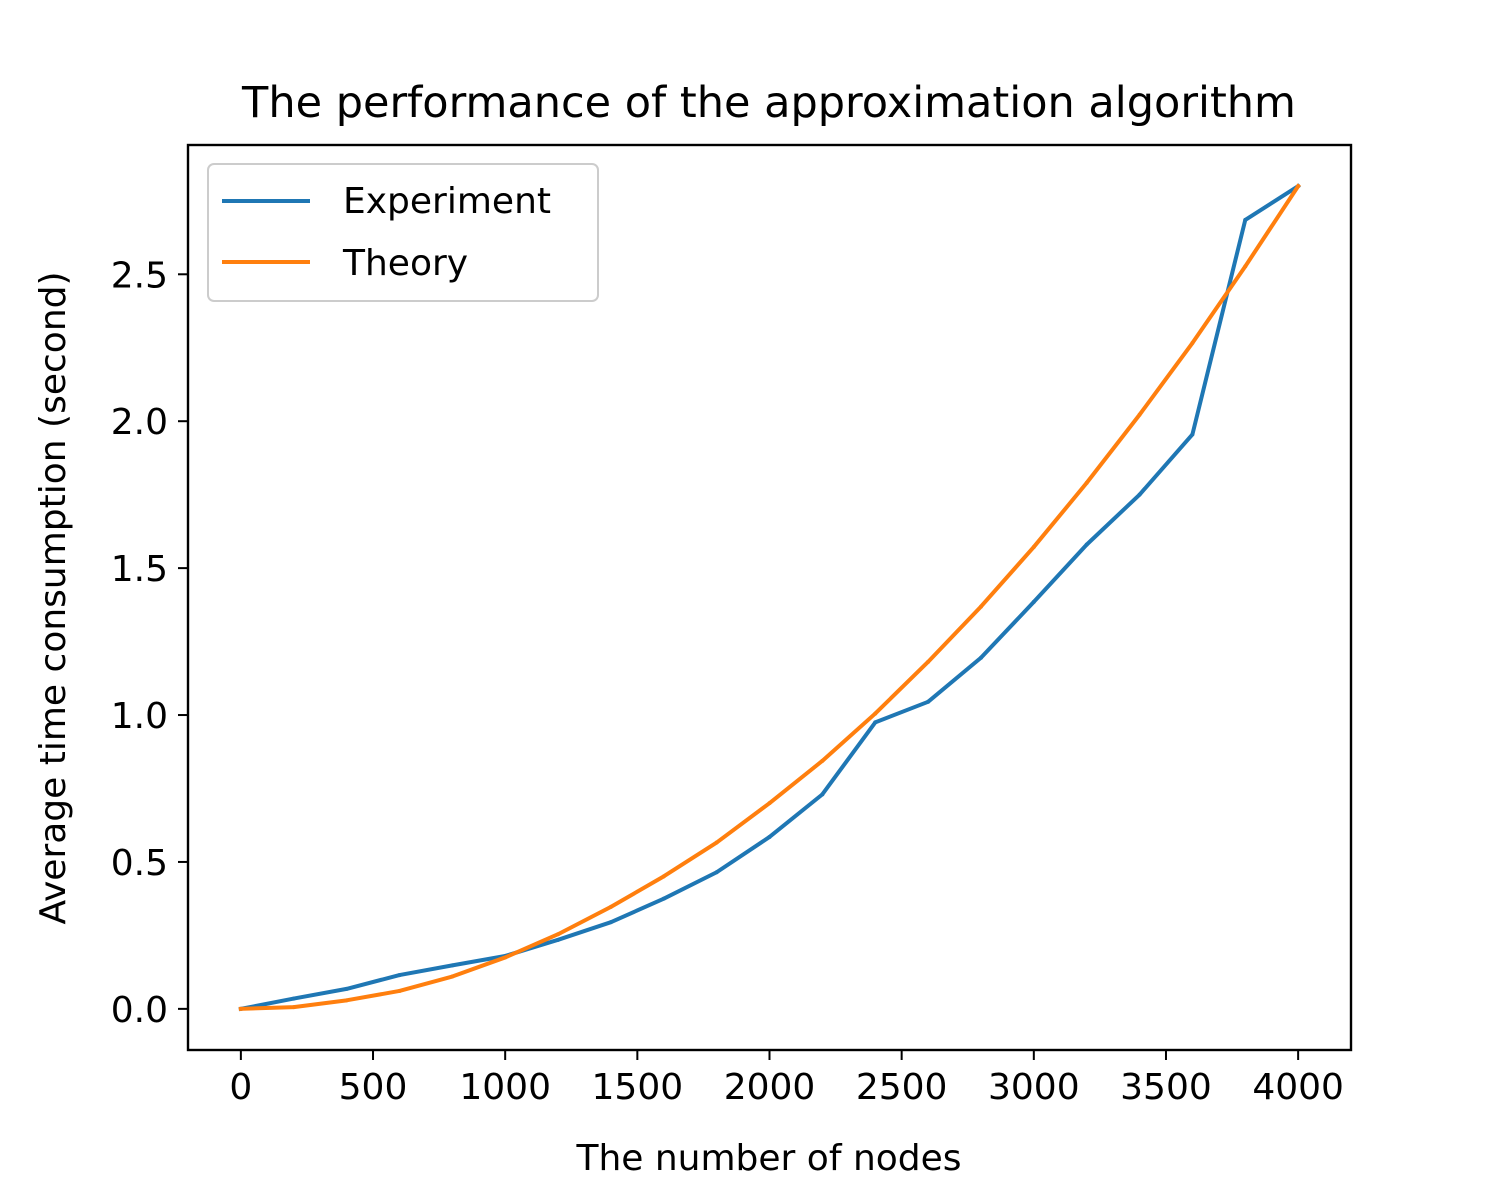  Describe the element at coordinates (505, 1087) in the screenshot. I see `x-tick-label: 1000` at that location.